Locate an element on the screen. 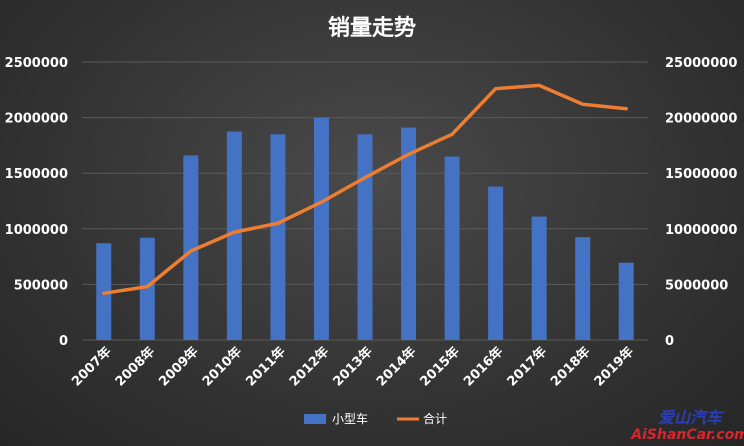 The height and width of the screenshot is (446, 744). left-tick-label: 2000000 is located at coordinates (36, 119).